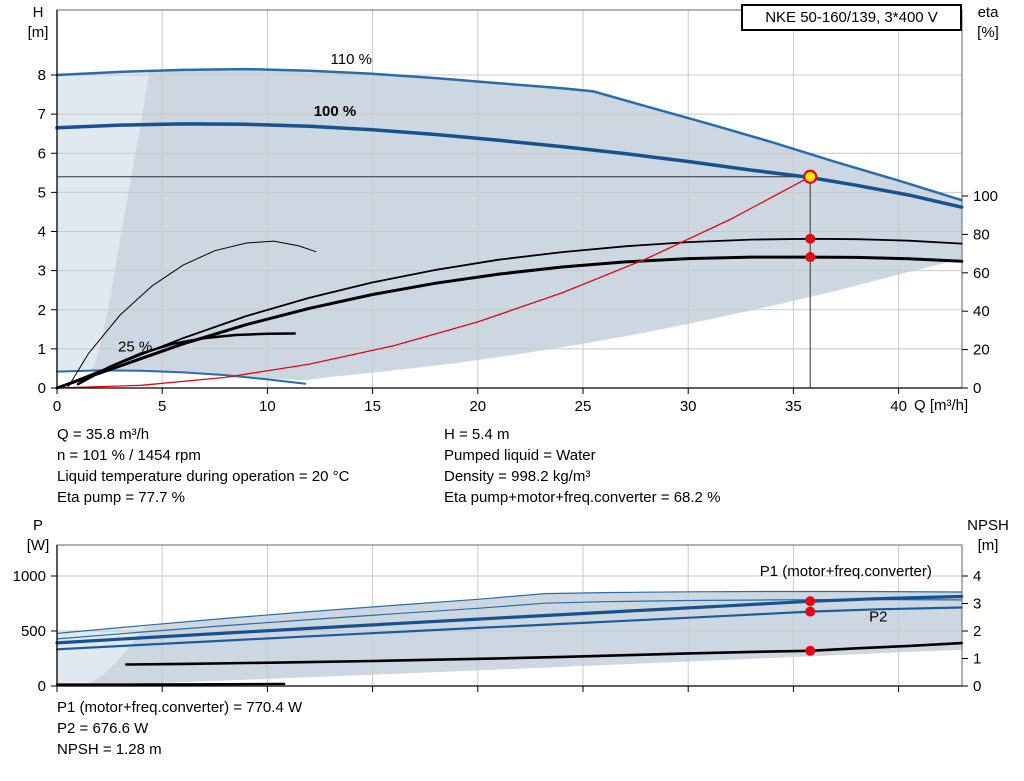  Describe the element at coordinates (544, 653) in the screenshot. I see `npsh-curve` at that location.